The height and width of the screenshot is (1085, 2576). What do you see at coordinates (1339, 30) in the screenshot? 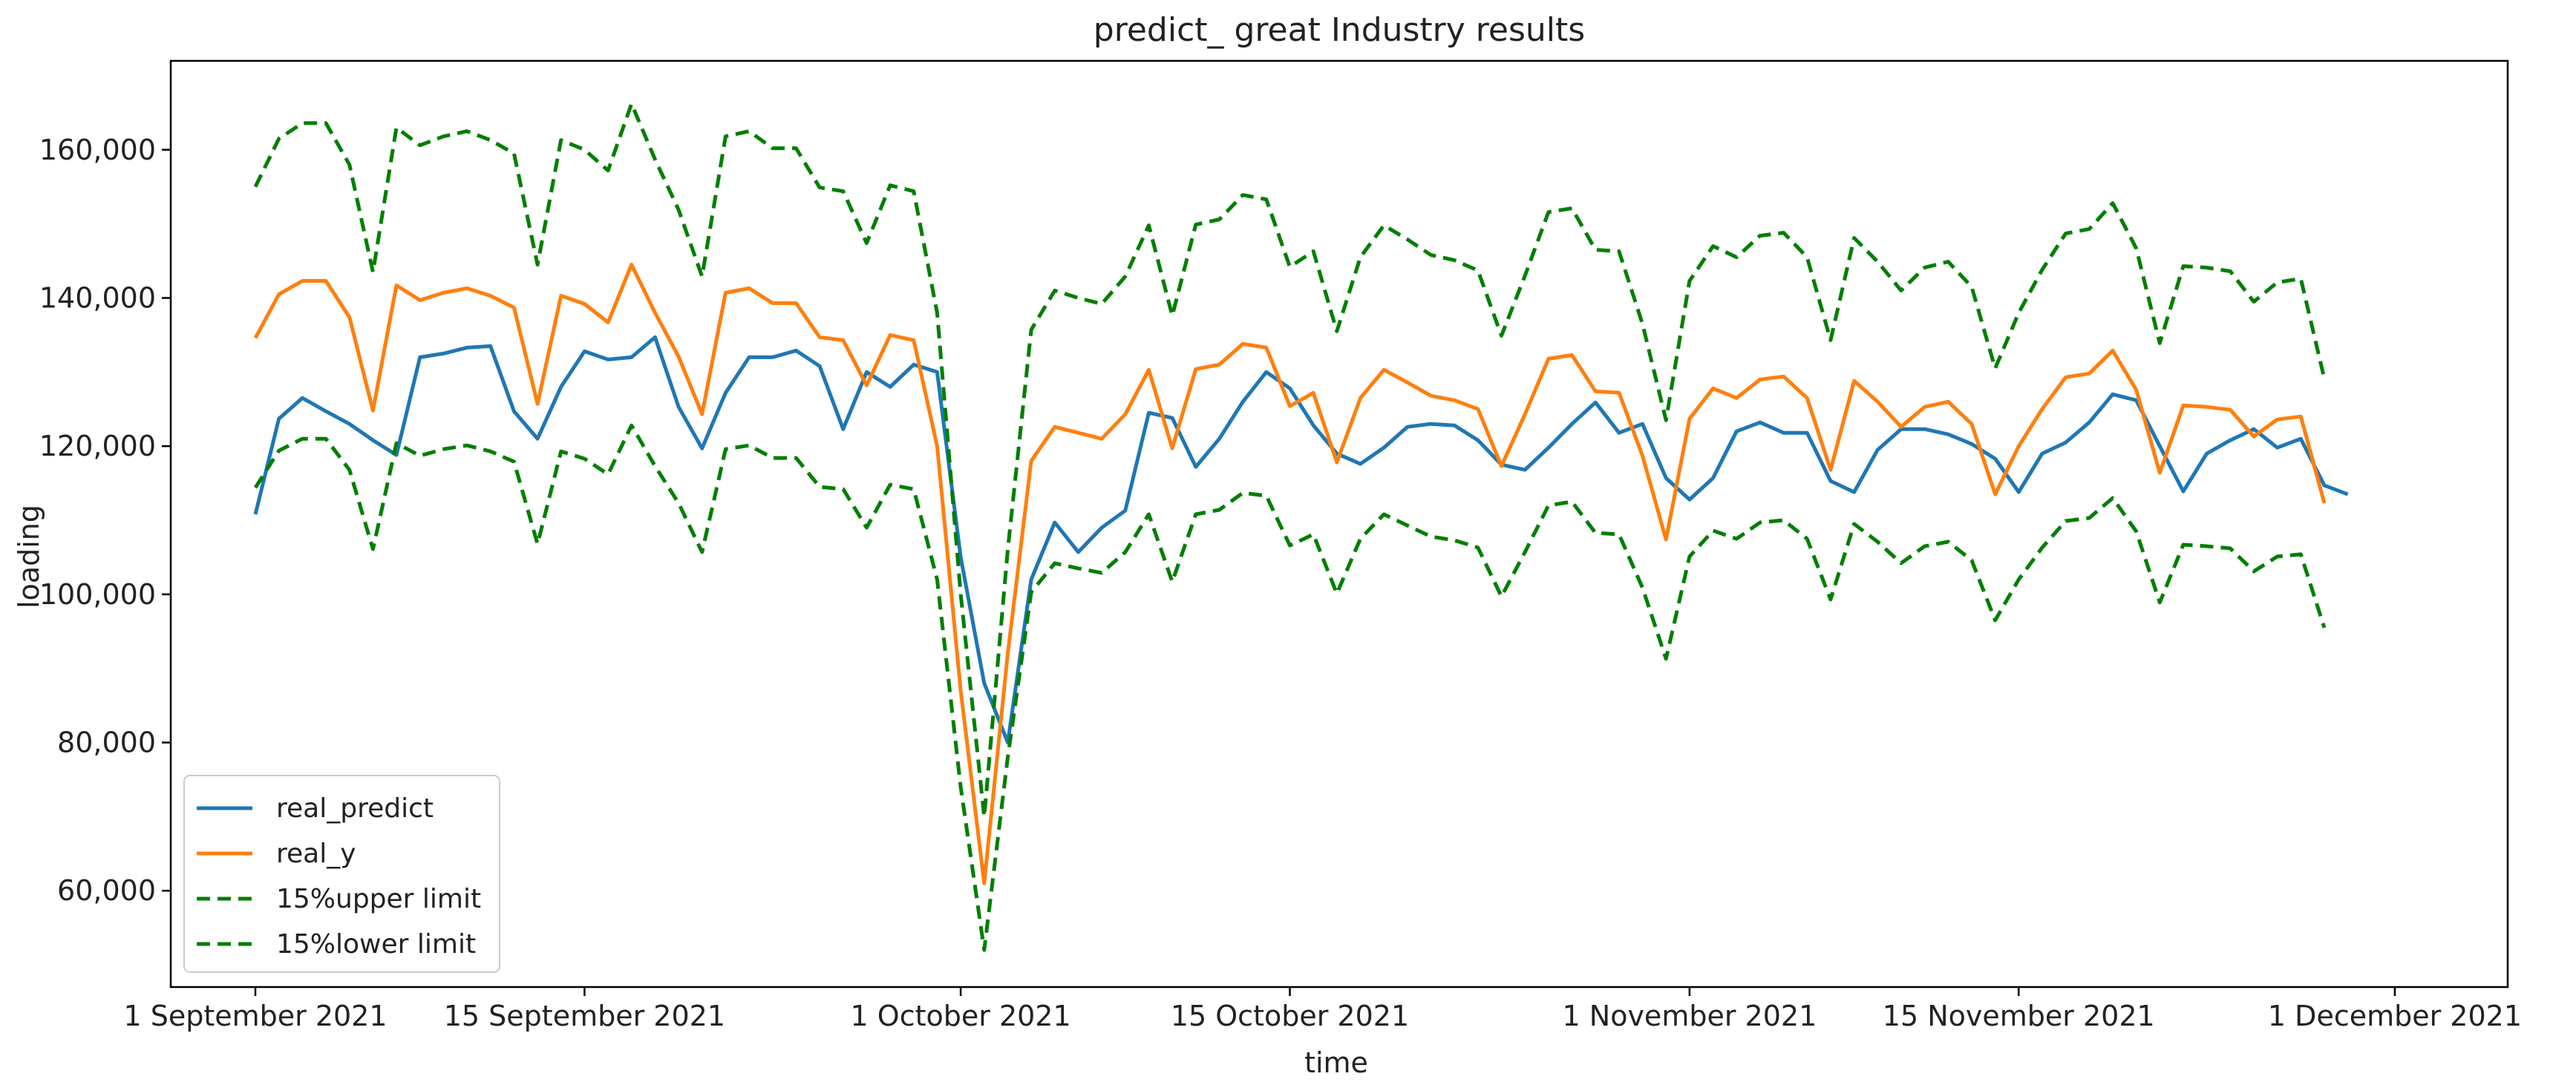
I see `chart-title: predict_ great Industry results` at bounding box center [1339, 30].